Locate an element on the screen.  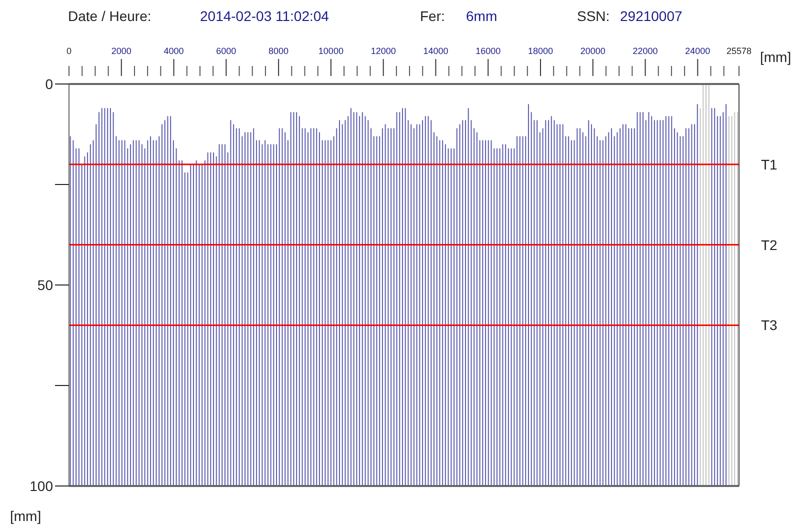
x2-tick-label: 18000 is located at coordinates (541, 51).